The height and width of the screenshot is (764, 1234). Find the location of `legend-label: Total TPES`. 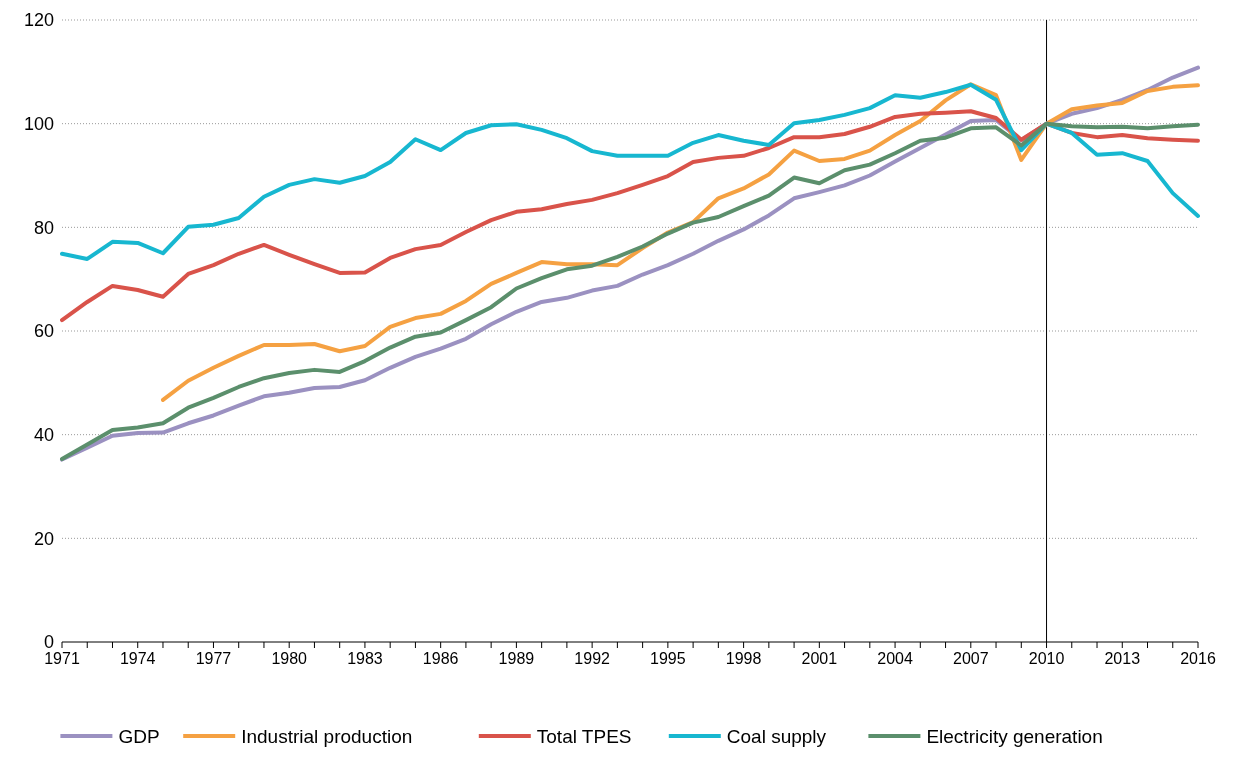

legend-label: Total TPES is located at coordinates (584, 736).